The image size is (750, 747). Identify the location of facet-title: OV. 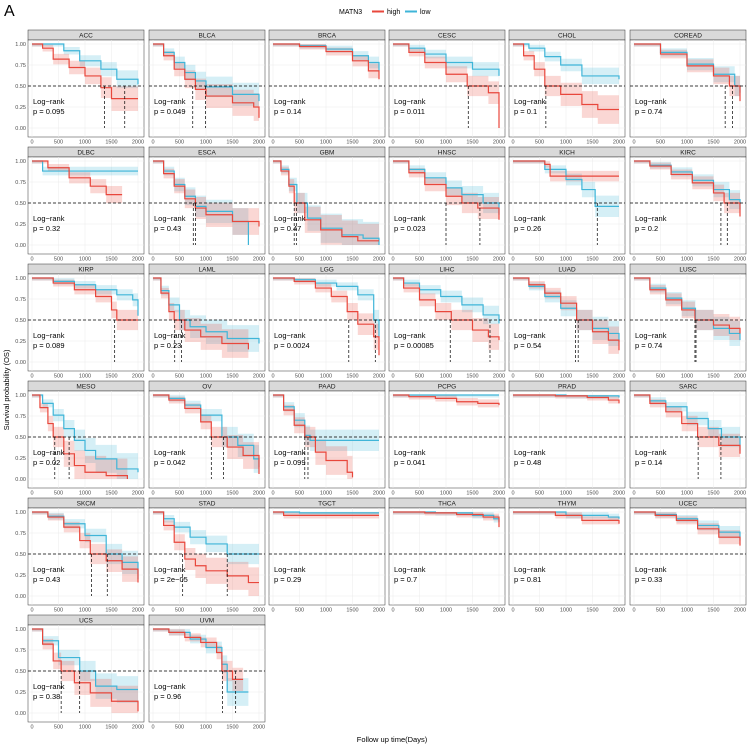
(207, 386).